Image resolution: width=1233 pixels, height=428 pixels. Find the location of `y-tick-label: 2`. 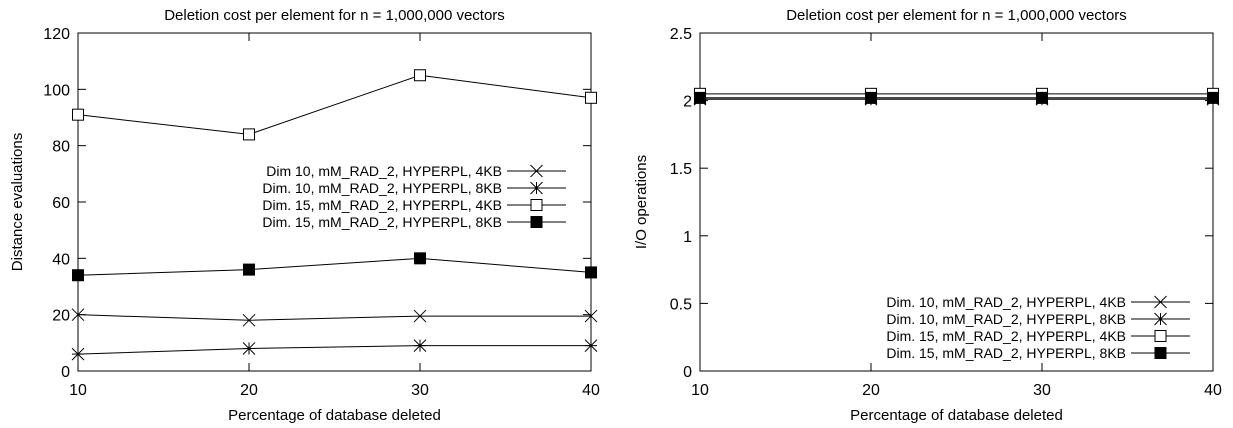

y-tick-label: 2 is located at coordinates (687, 102).